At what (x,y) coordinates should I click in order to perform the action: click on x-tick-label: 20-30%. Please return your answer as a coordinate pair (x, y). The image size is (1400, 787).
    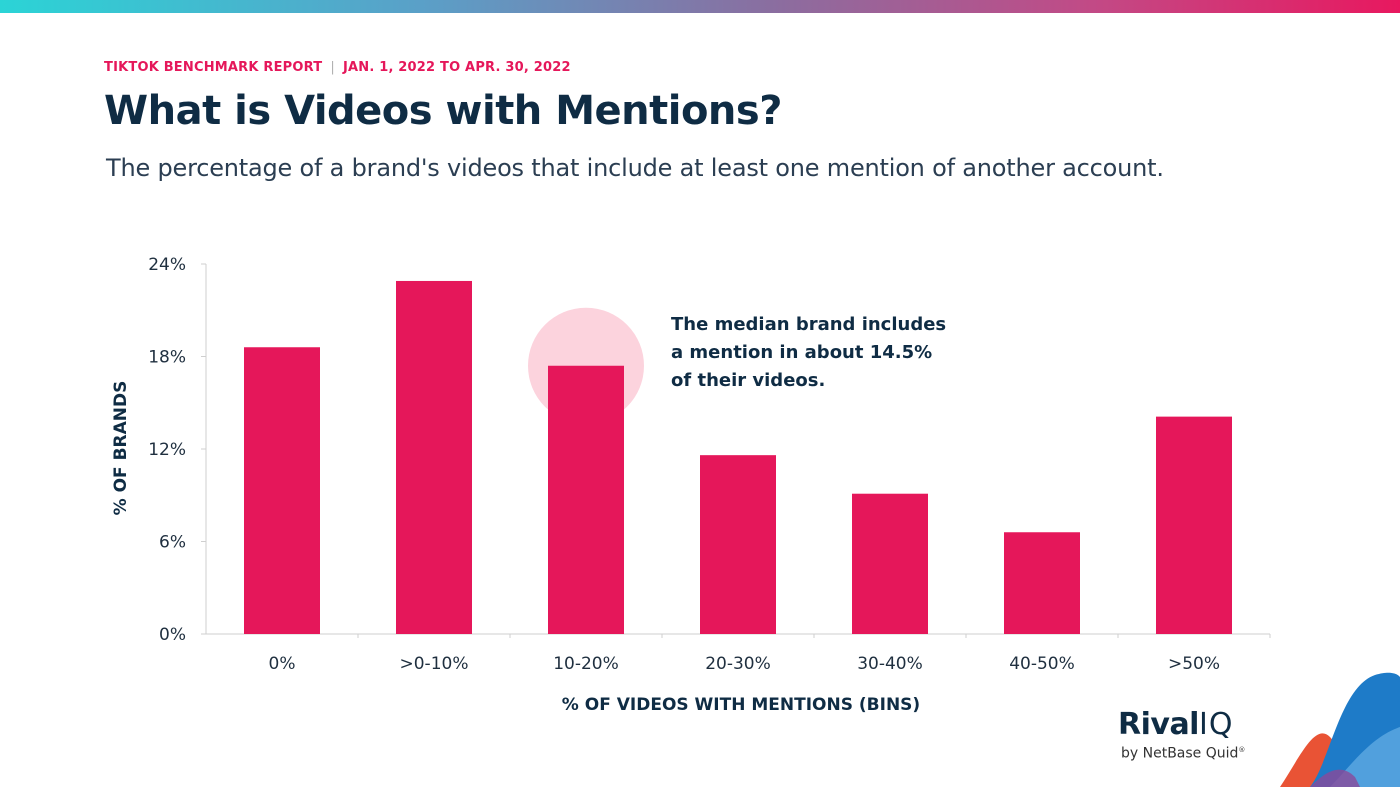
    Looking at the image, I should click on (738, 664).